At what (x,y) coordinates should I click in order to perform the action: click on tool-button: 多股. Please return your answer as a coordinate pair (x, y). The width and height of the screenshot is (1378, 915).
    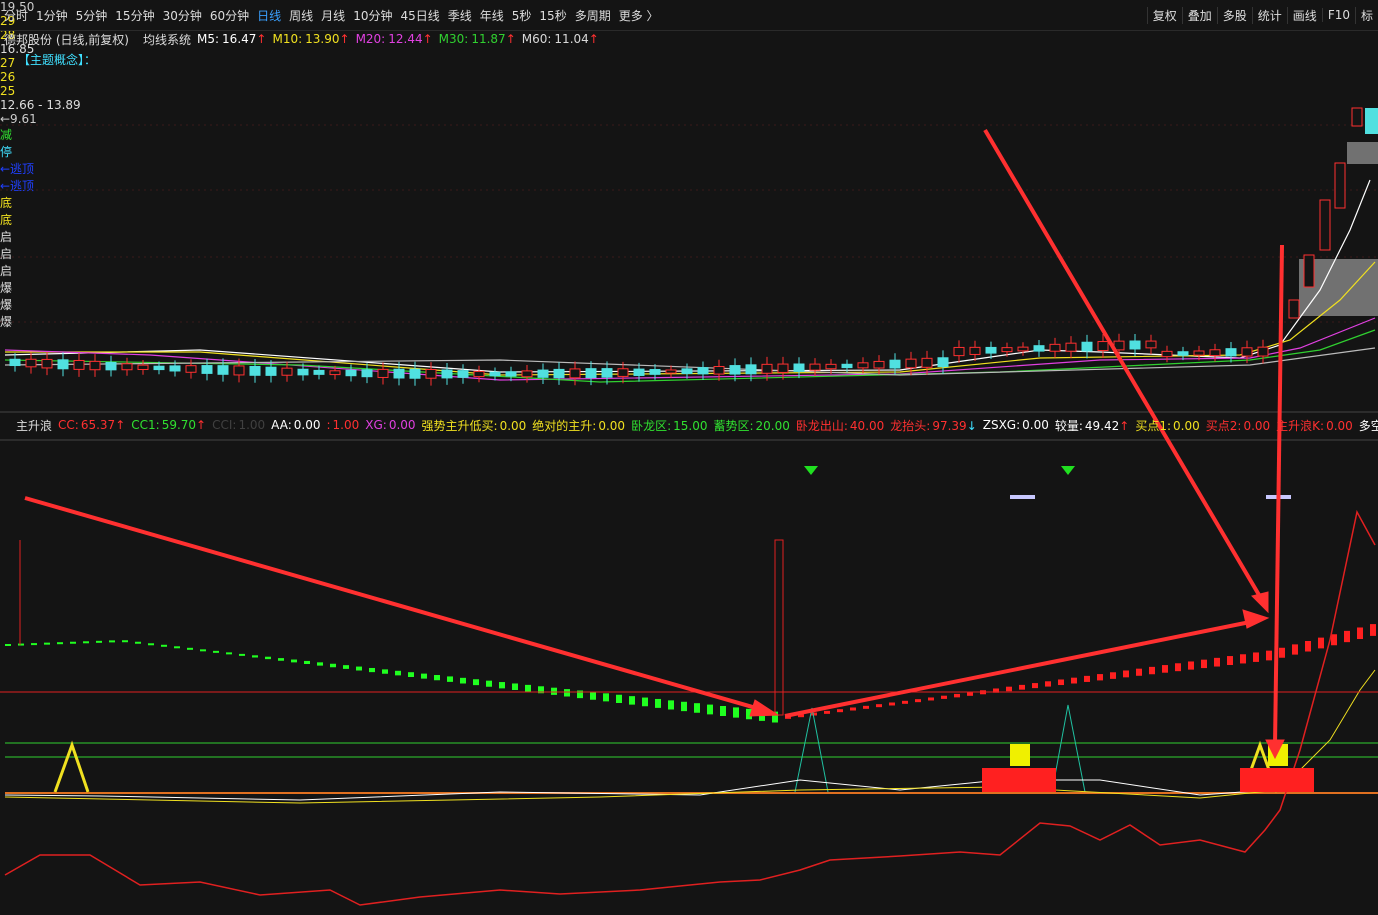
    Looking at the image, I should click on (1234, 15).